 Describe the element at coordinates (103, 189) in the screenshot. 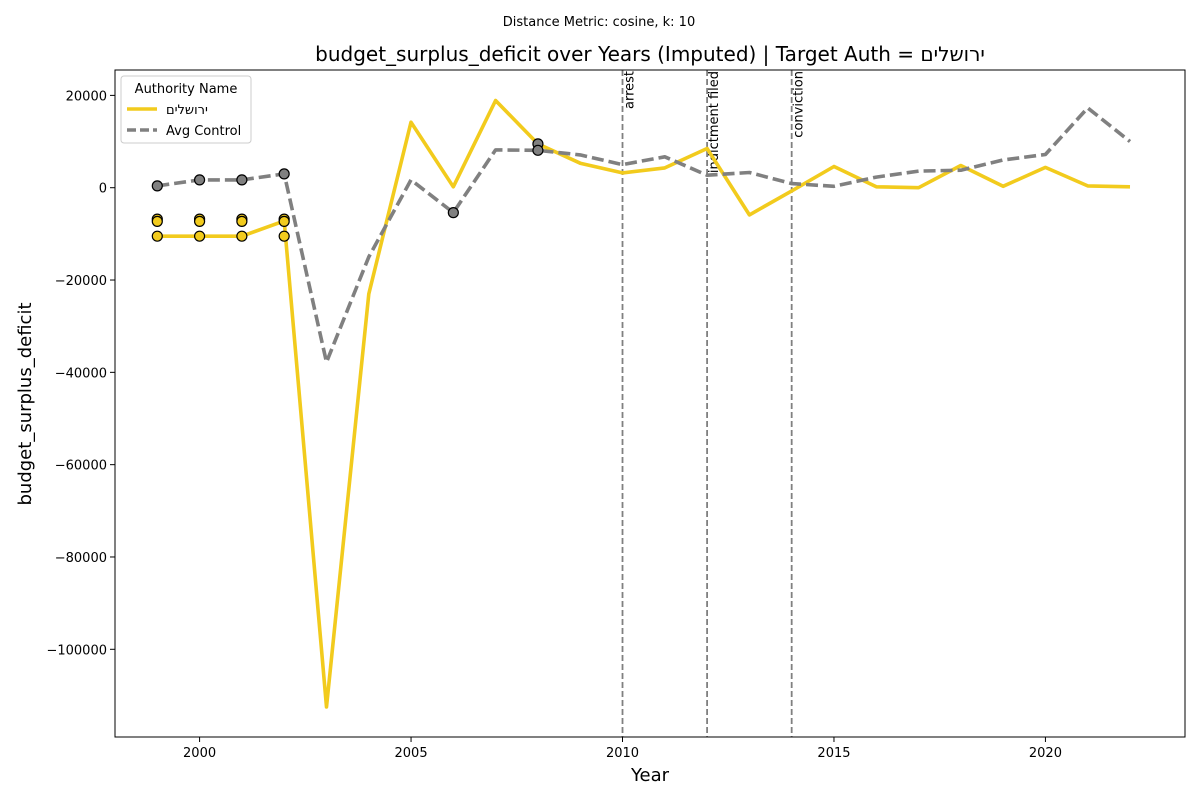

I see `y-tick-label: 0` at that location.